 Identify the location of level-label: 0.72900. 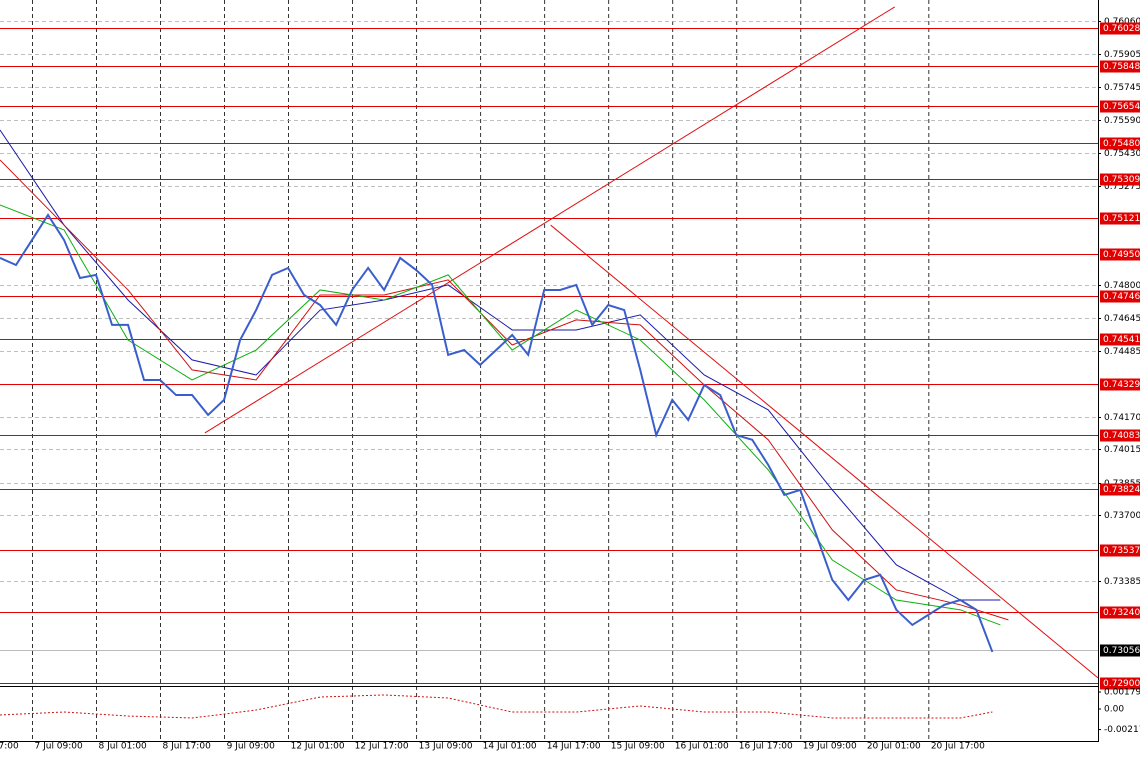
(1121, 684).